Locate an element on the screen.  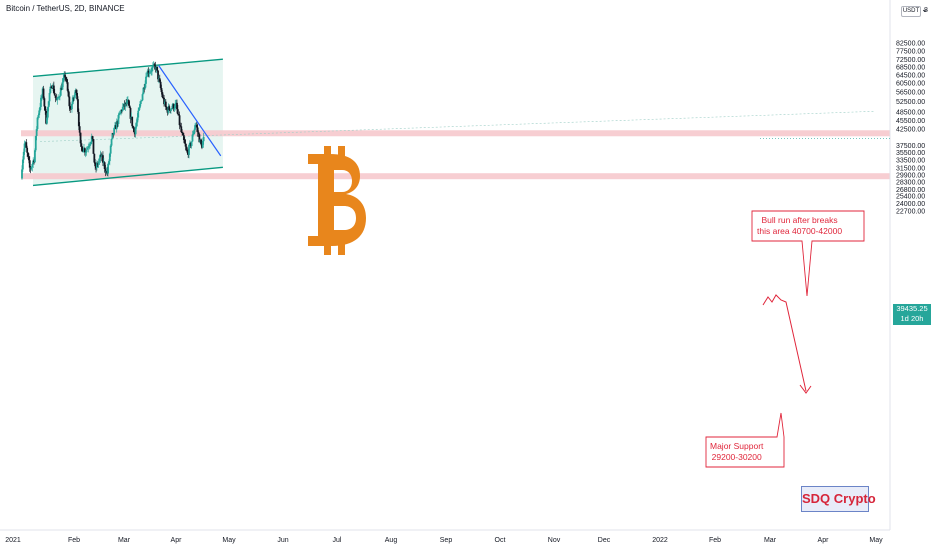
chevron-down-icon: ⌄ is located at coordinates (925, 9).